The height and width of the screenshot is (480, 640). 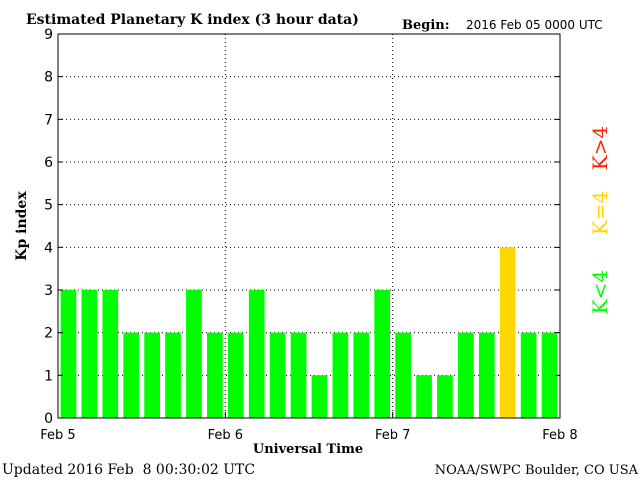 I want to click on x-tick-label: Feb 5, so click(x=57, y=435).